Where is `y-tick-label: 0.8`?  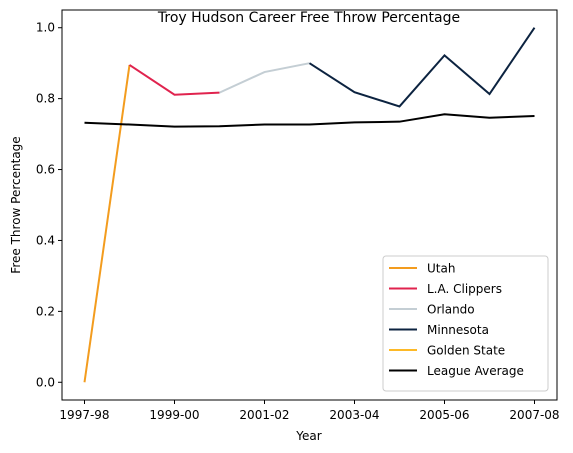 y-tick-label: 0.8 is located at coordinates (45, 99).